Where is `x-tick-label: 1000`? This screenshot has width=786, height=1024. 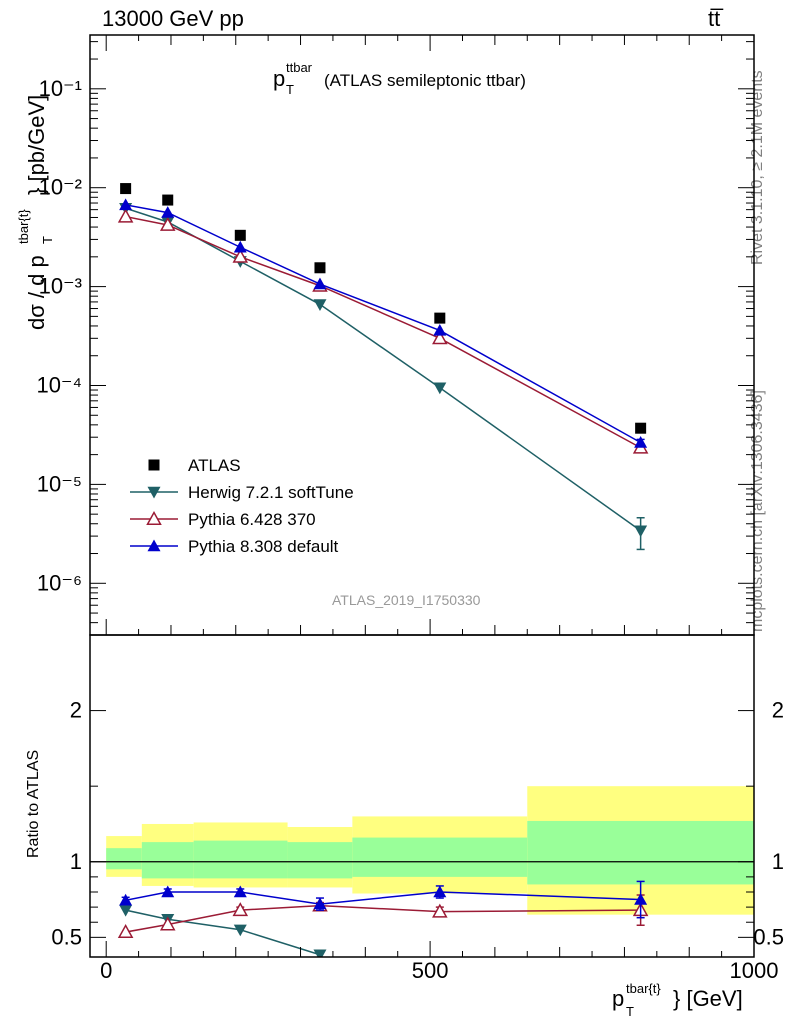 x-tick-label: 1000 is located at coordinates (754, 970).